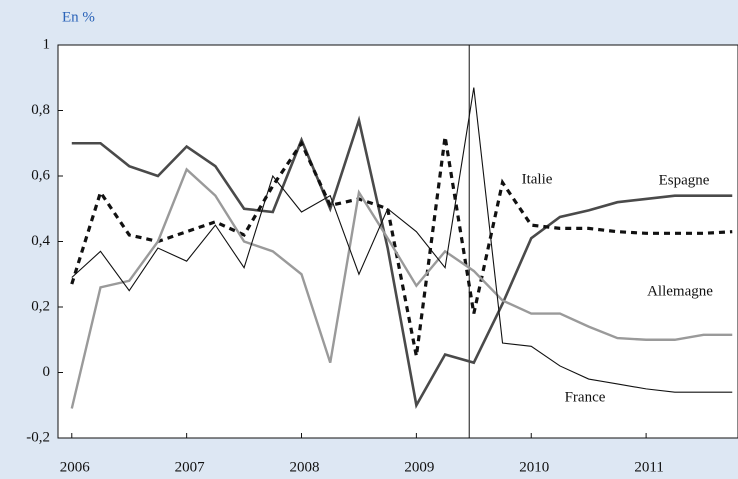 This screenshot has width=738, height=479. Describe the element at coordinates (40, 306) in the screenshot. I see `y-tick-label: 0,2` at that location.